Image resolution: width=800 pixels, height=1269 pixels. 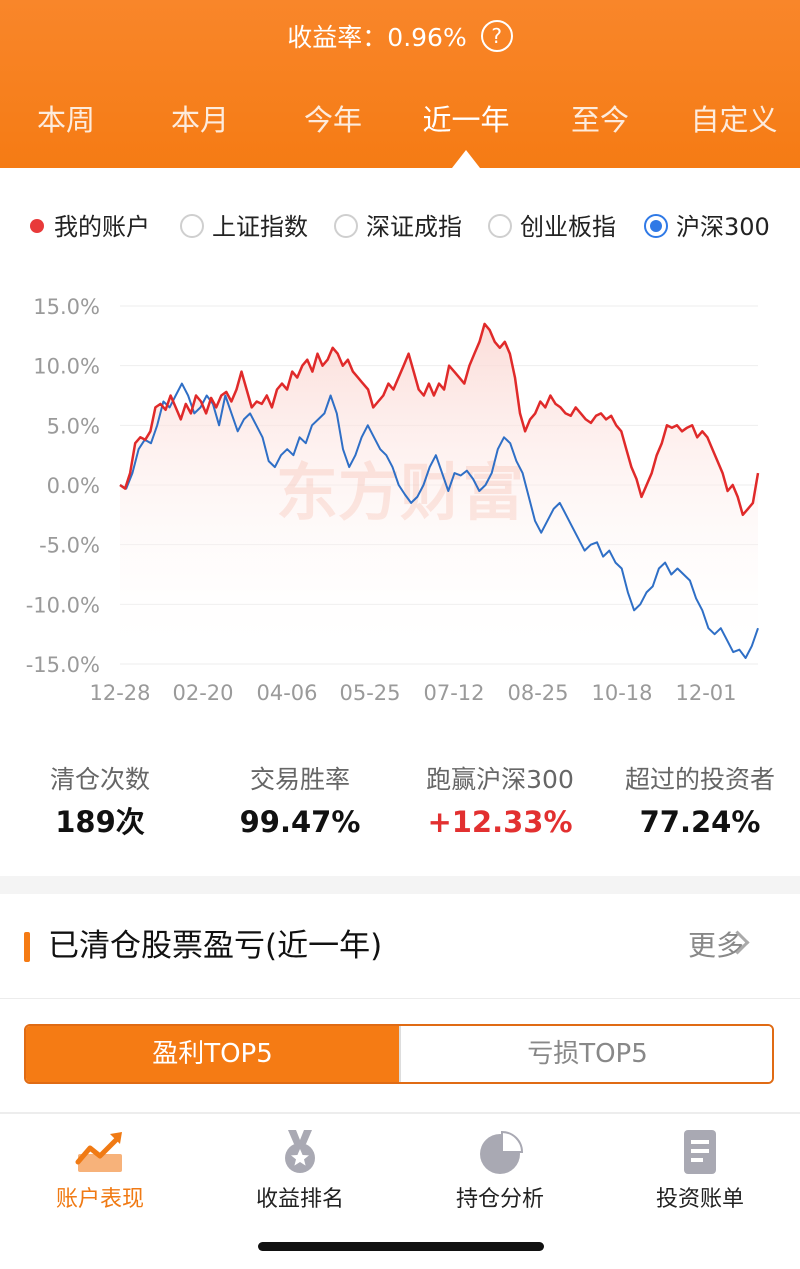 What do you see at coordinates (400, 885) in the screenshot?
I see `section-divider` at bounding box center [400, 885].